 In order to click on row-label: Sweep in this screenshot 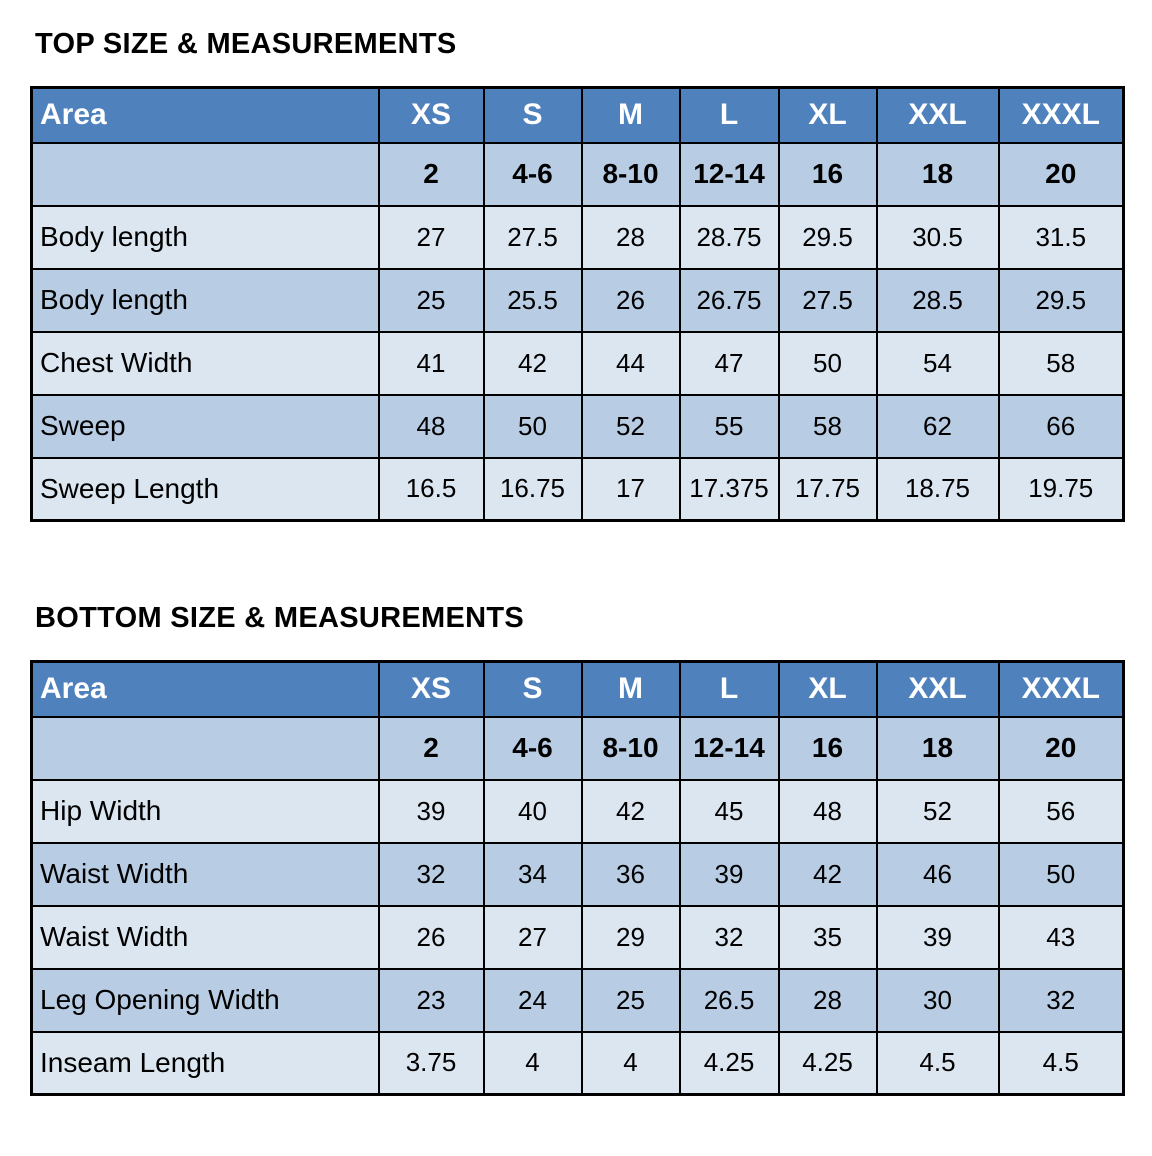, I will do `click(205, 426)`.